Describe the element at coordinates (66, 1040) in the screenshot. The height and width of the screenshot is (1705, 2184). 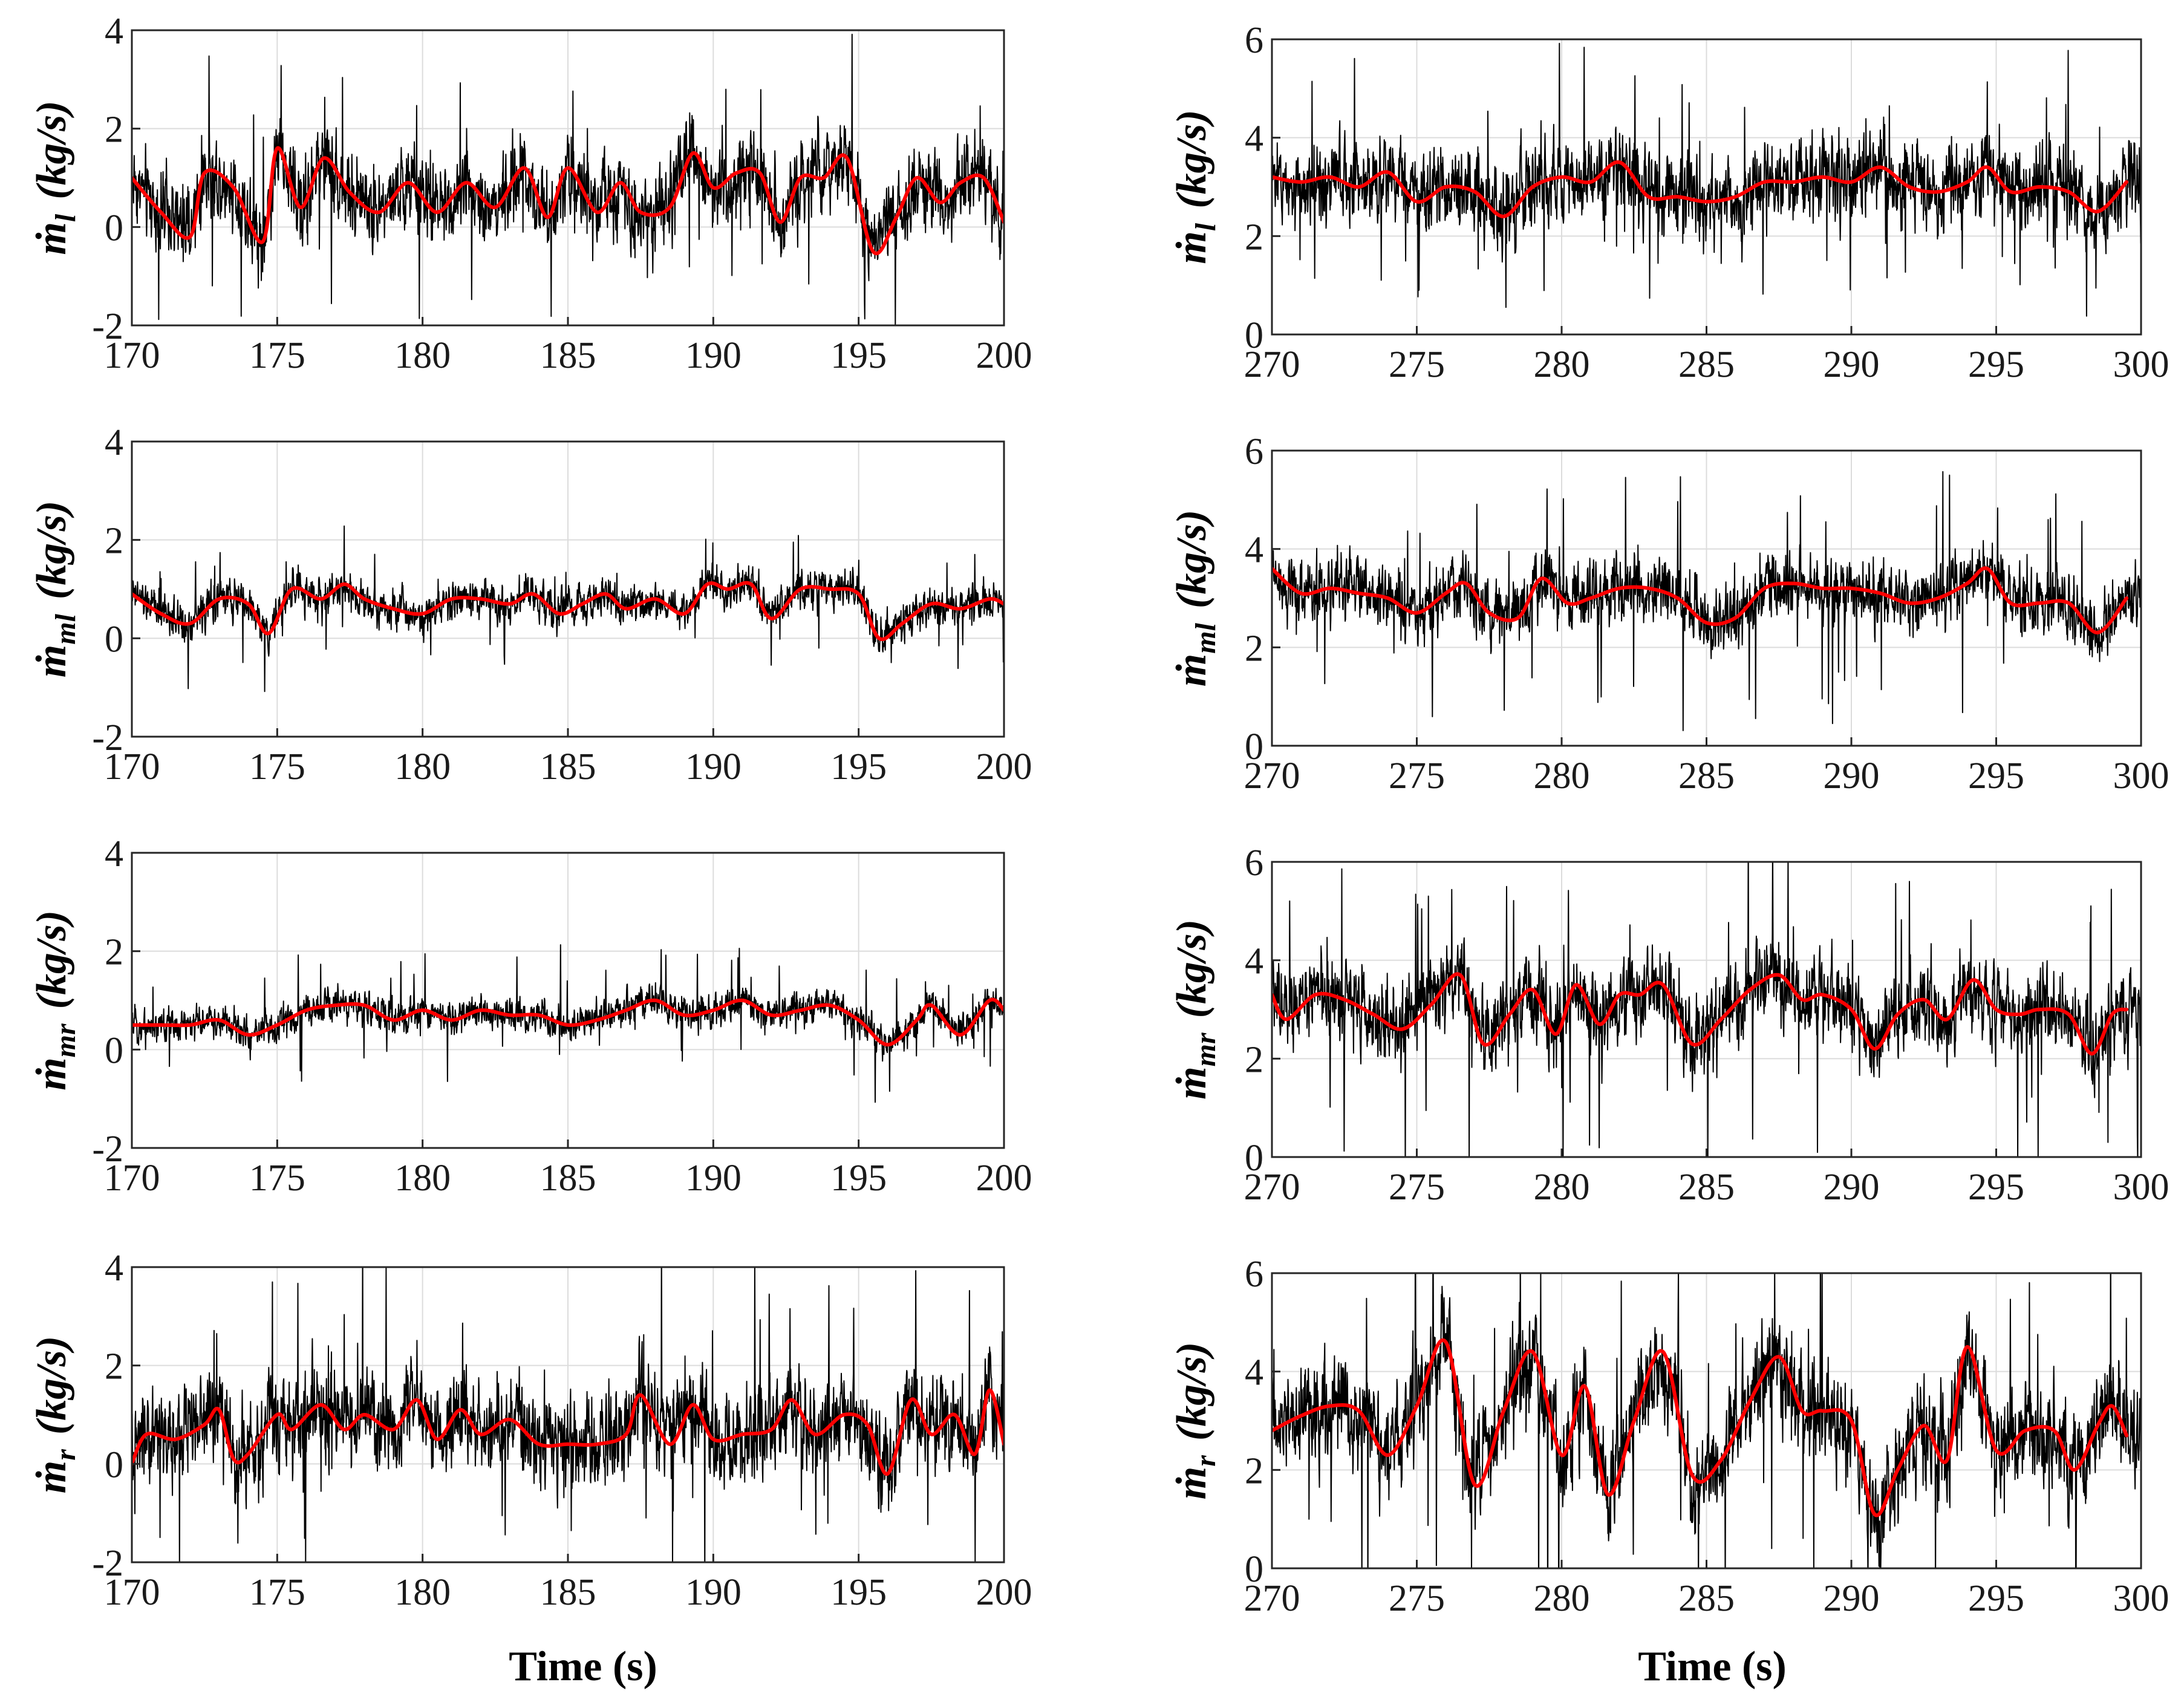
I see `y-axis-subscript: mr` at that location.